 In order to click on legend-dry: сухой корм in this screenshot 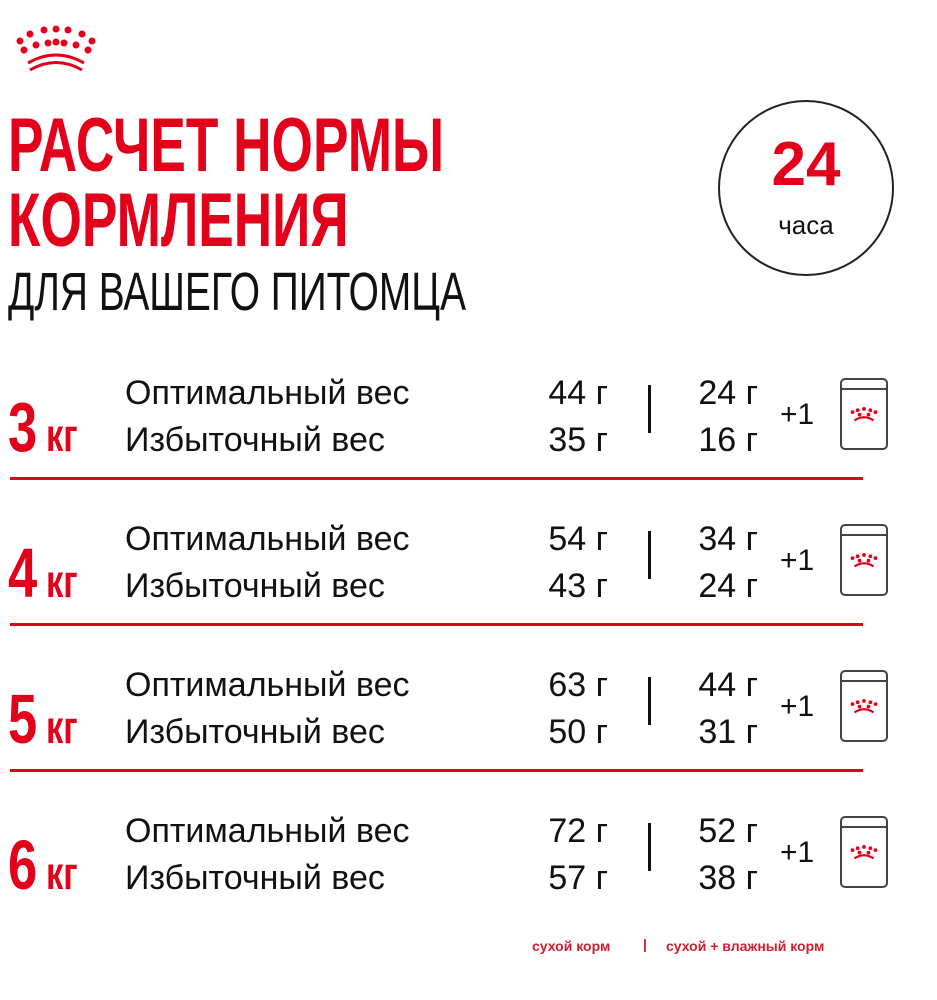, I will do `click(571, 946)`.